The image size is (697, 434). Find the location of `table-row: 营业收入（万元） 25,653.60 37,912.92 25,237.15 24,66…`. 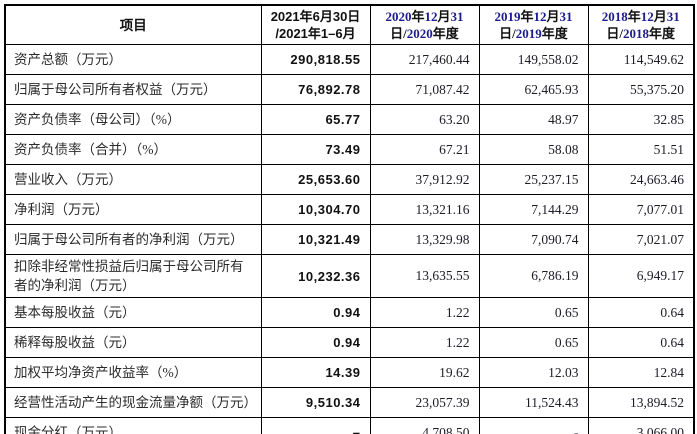

table-row: 营业收入（万元） 25,653.60 37,912.92 25,237.15 24,66… is located at coordinates (349, 179).